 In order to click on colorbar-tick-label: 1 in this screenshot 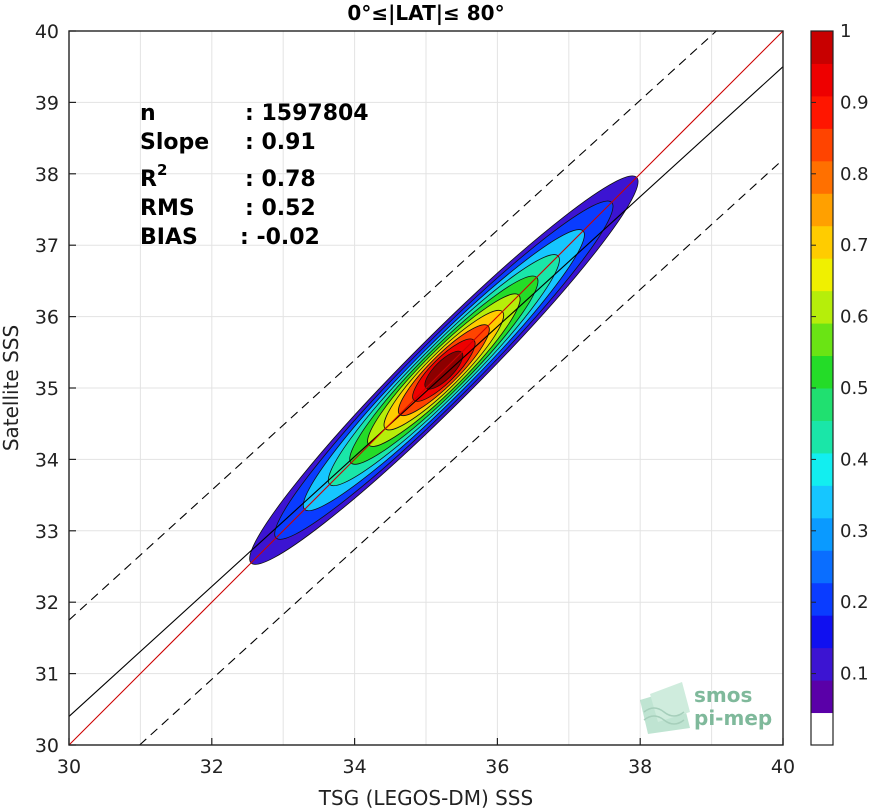, I will do `click(845, 31)`.